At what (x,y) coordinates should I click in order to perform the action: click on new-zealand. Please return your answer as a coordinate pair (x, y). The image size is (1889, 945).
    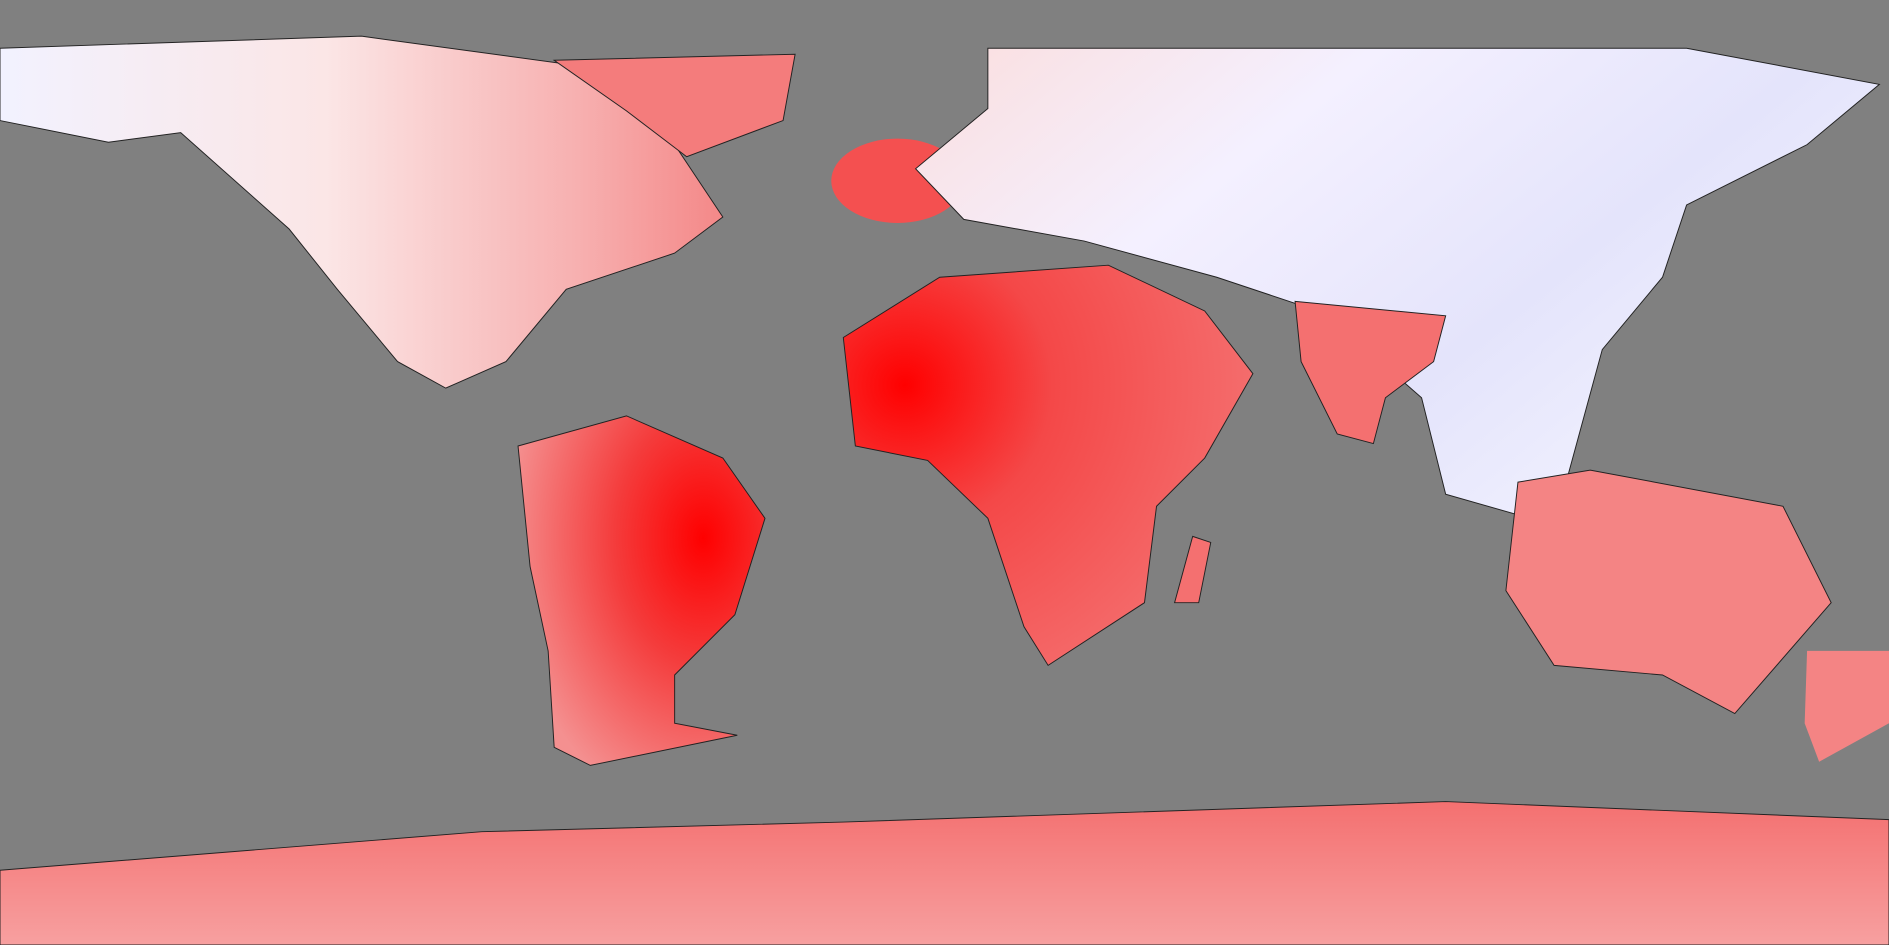
    Looking at the image, I should click on (1846, 706).